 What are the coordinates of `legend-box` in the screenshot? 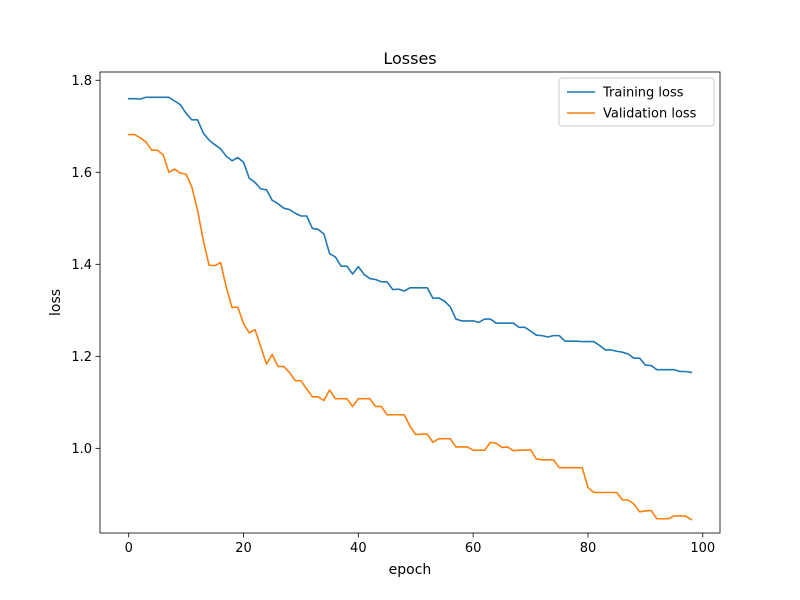 It's located at (636, 102).